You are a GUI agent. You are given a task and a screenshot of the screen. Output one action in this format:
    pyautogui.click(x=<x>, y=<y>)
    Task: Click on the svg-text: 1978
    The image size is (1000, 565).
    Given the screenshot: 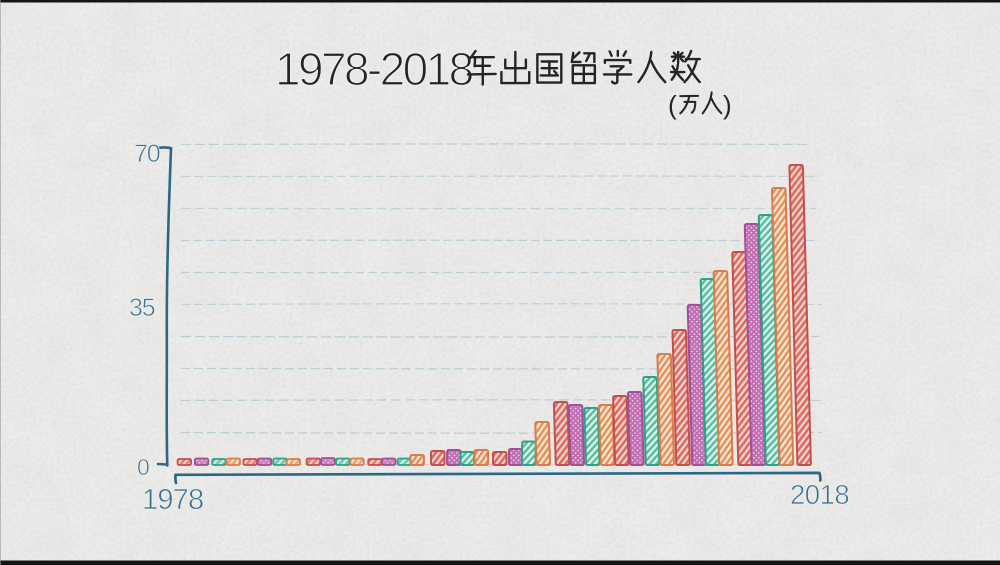 What is the action you would take?
    pyautogui.click(x=172, y=500)
    